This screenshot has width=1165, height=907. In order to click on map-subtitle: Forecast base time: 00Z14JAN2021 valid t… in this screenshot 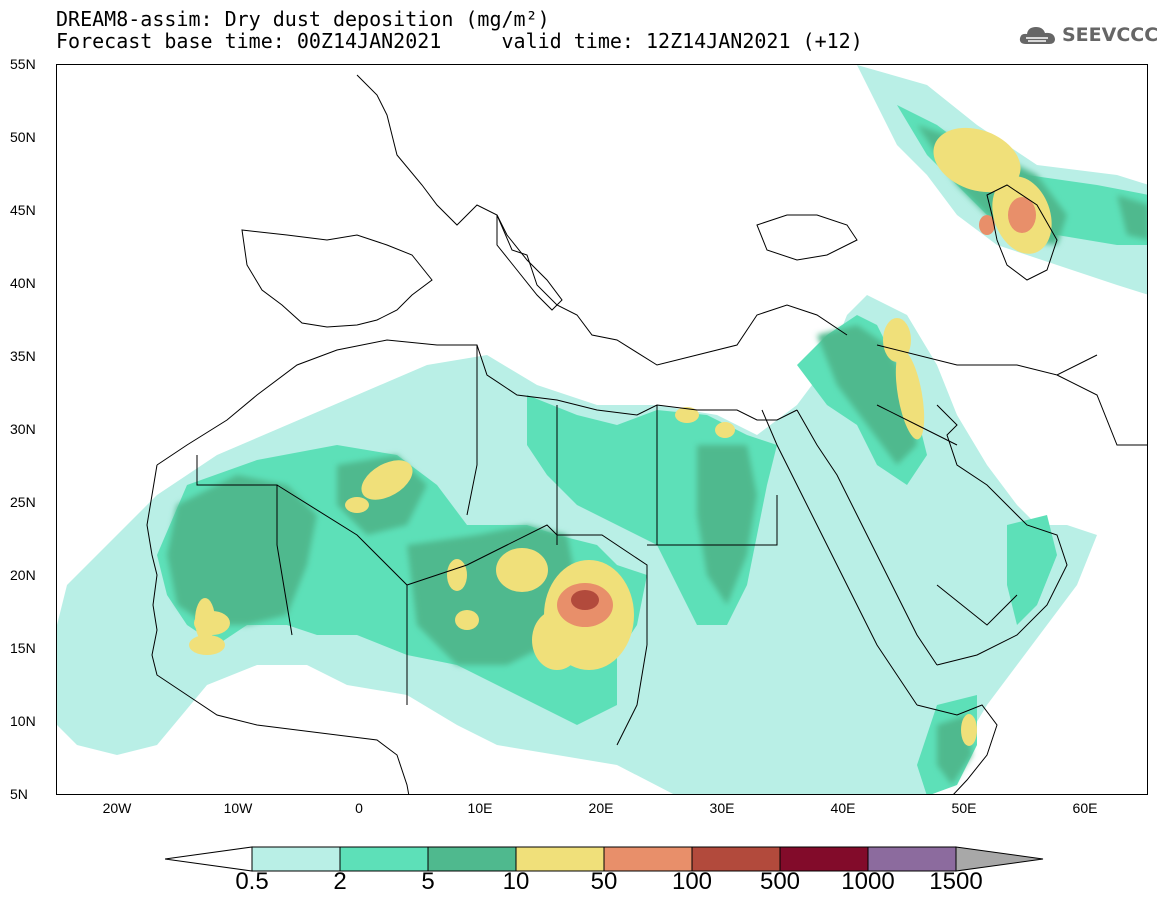, I will do `click(459, 41)`.